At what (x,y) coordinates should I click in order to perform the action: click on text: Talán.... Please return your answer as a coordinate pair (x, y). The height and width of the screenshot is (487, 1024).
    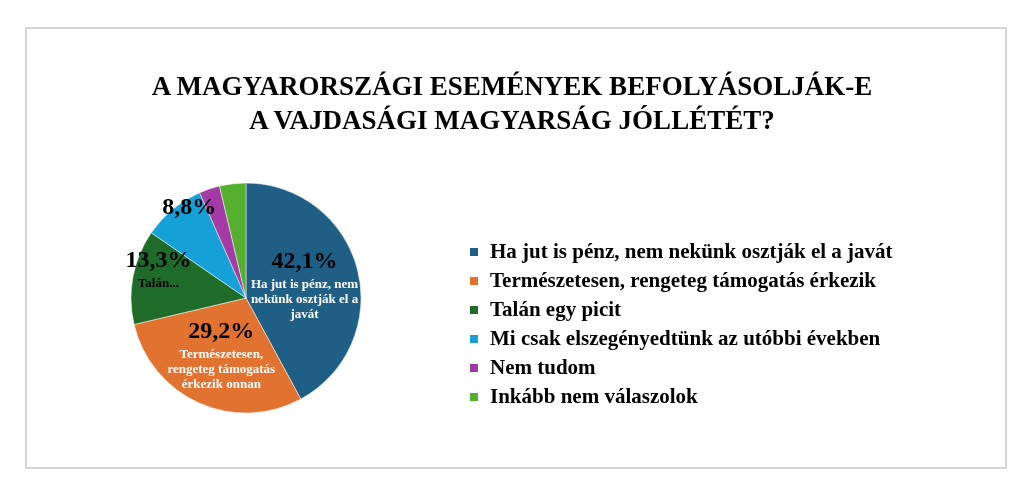
    Looking at the image, I should click on (158, 282).